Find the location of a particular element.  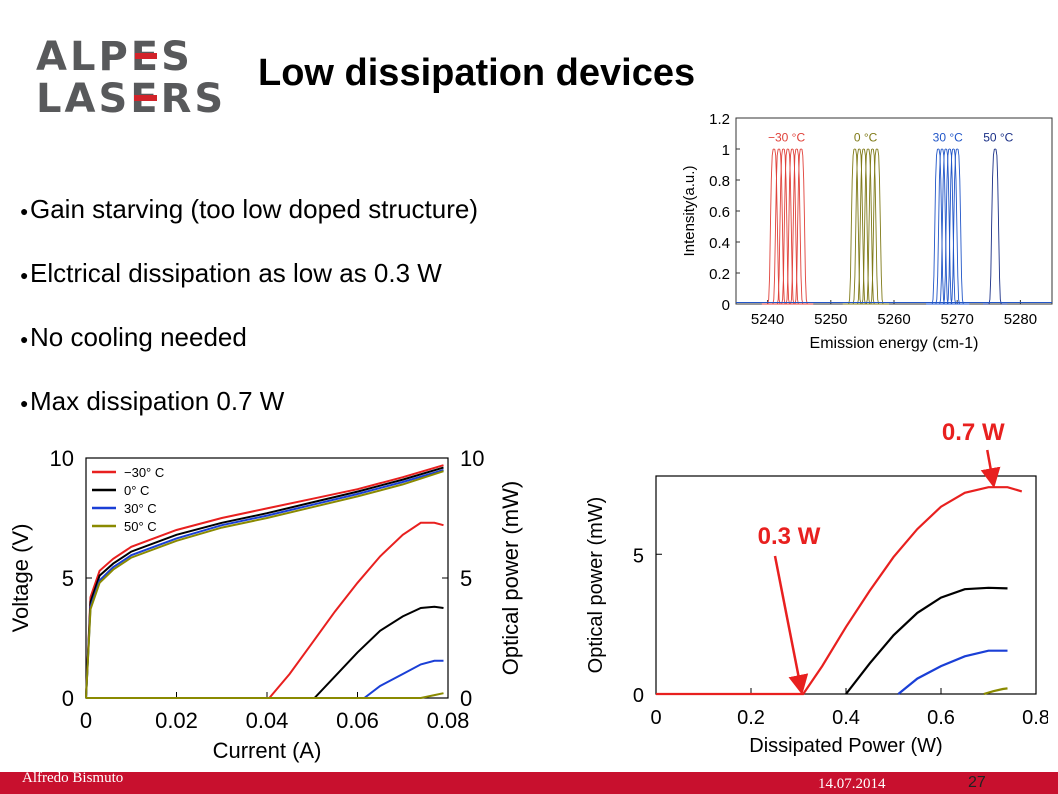

bullet-item: ●Max dissipation 0.7 W is located at coordinates (152, 401).